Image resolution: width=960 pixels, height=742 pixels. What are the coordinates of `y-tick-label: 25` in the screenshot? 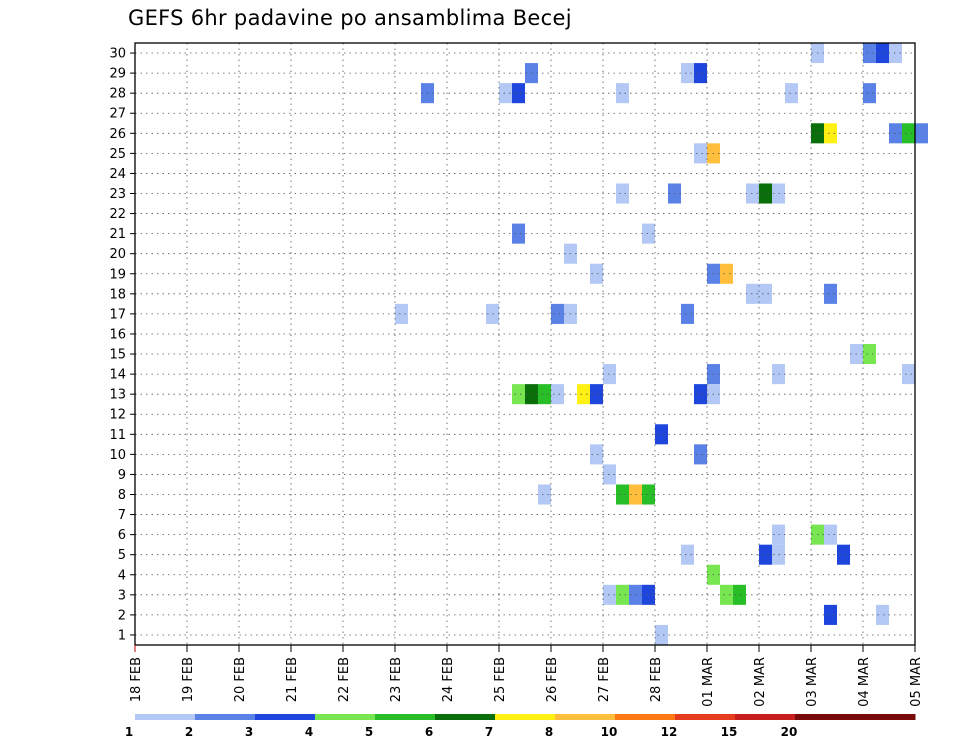 It's located at (117, 154).